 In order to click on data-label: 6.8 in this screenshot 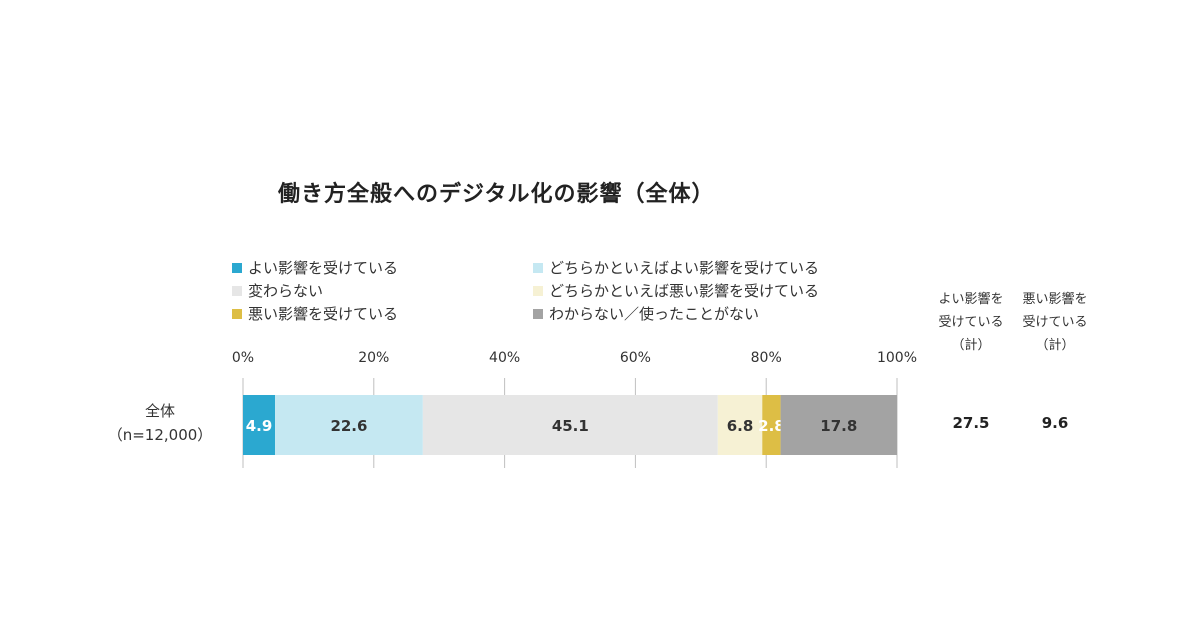, I will do `click(740, 426)`.